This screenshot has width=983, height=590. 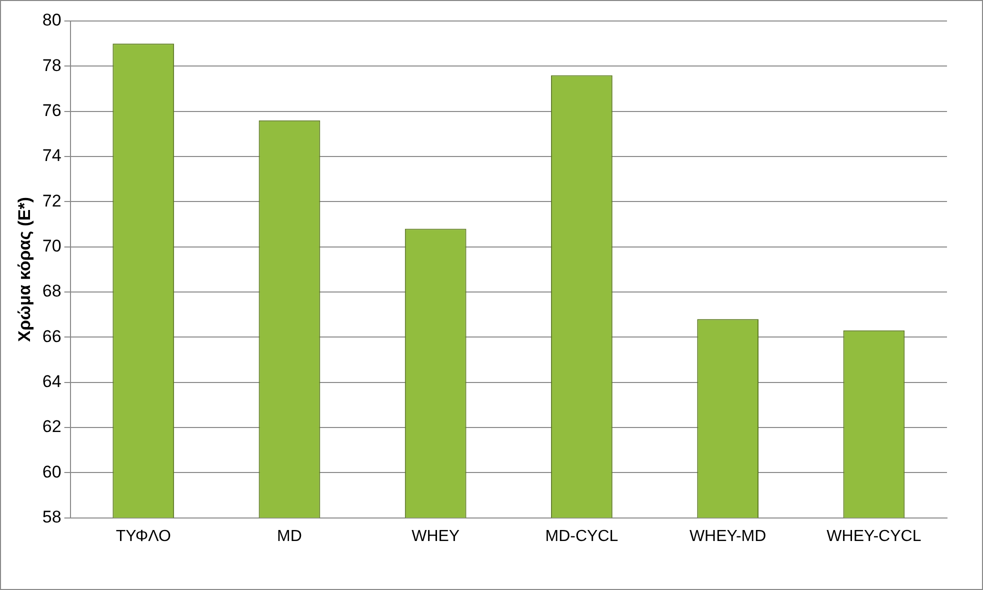 What do you see at coordinates (52, 291) in the screenshot?
I see `y-tick-label: 68` at bounding box center [52, 291].